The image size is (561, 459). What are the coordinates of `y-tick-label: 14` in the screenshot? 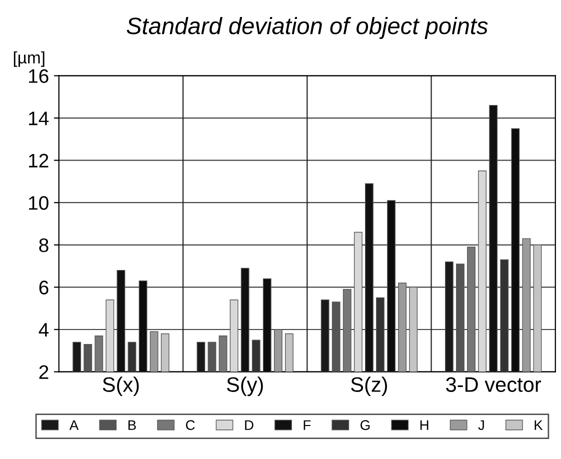 It's located at (39, 119).